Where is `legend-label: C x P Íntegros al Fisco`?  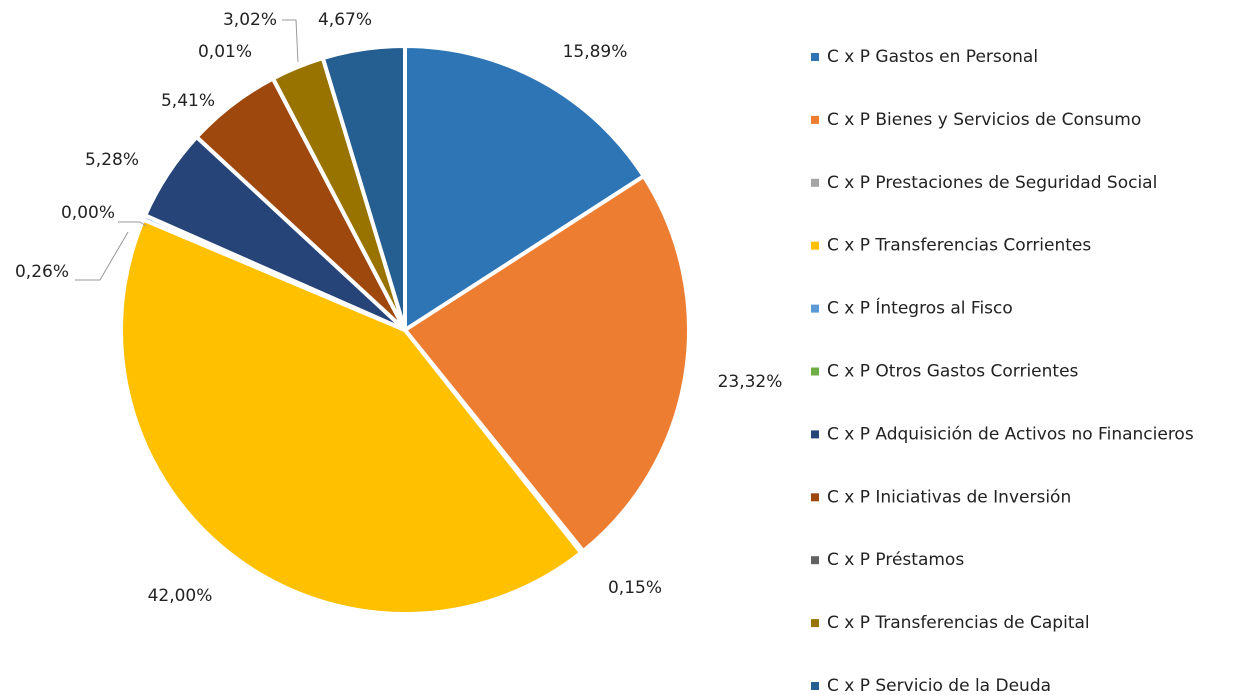
legend-label: C x P Íntegros al Fisco is located at coordinates (920, 308).